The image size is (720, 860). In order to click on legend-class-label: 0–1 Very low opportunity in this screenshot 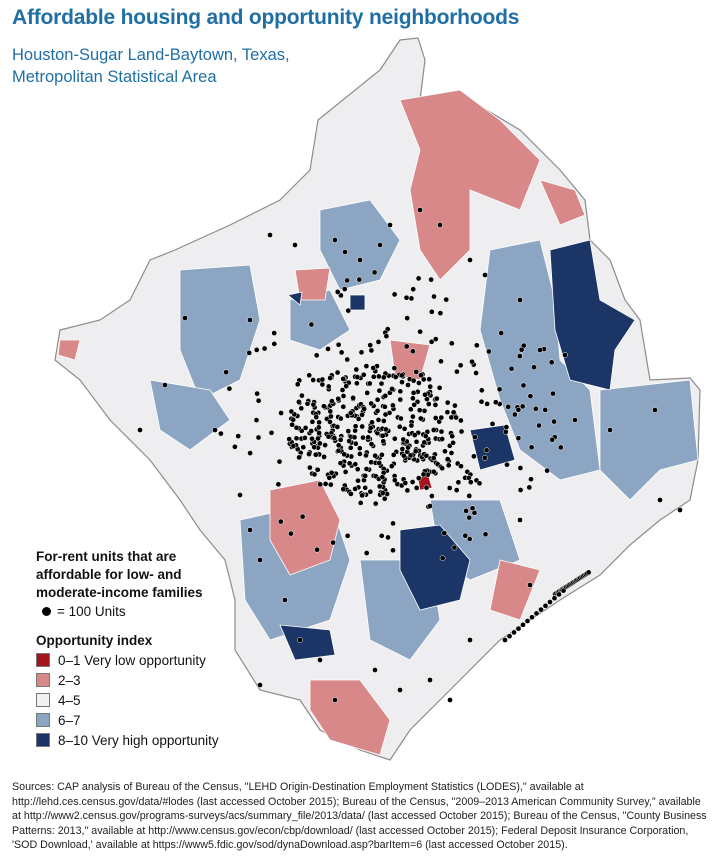, I will do `click(132, 660)`.